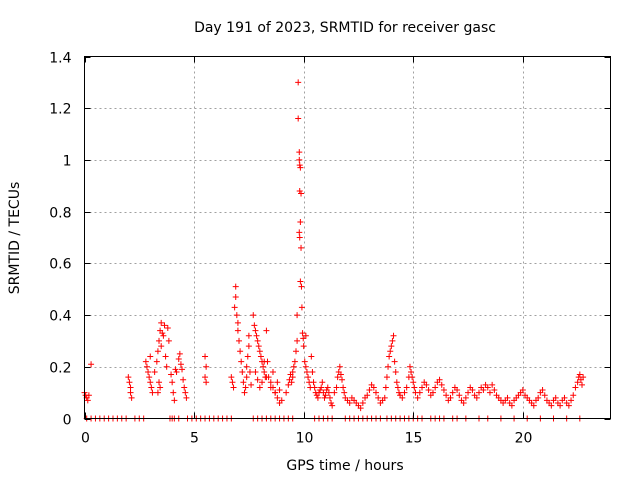  Describe the element at coordinates (60, 59) in the screenshot. I see `y-tick-label: 1.4` at that location.